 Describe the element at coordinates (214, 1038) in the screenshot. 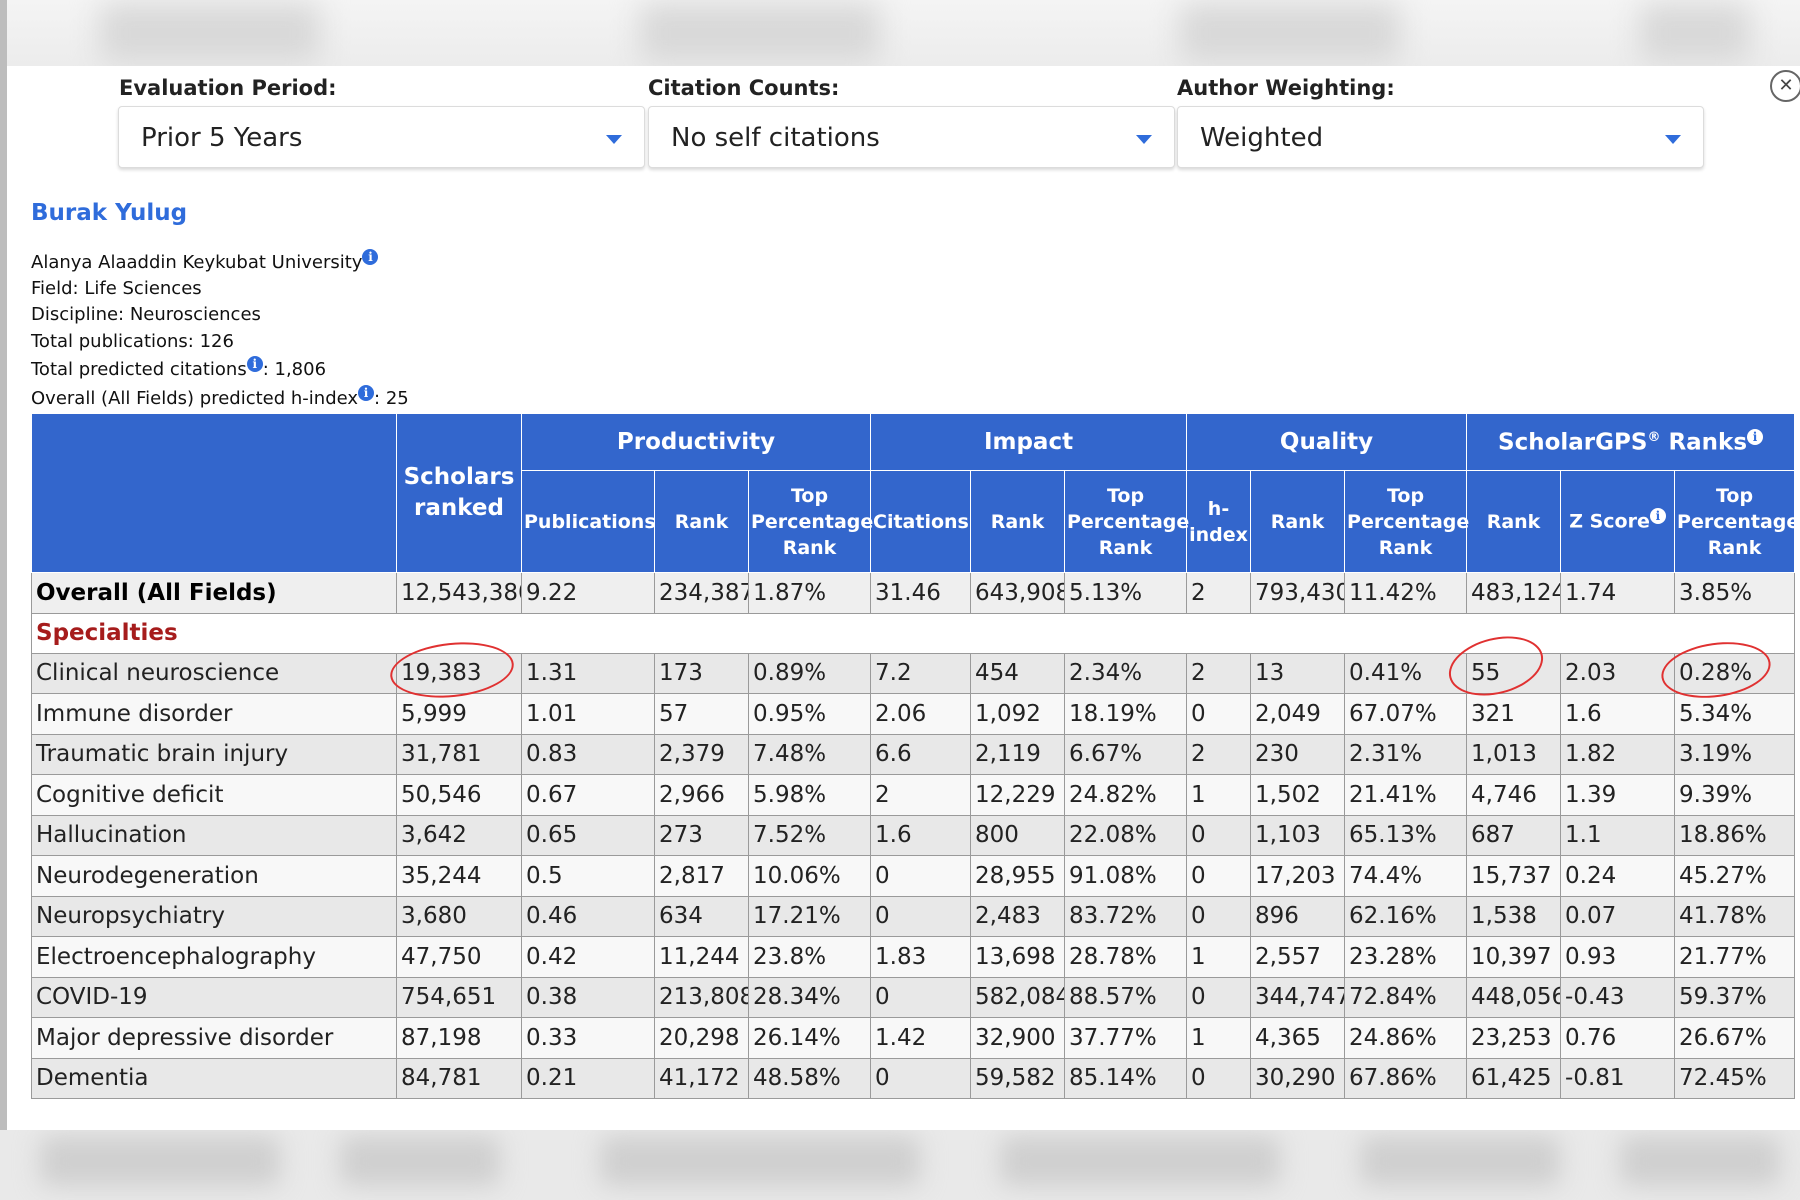

I see `specialty-name-cell: Major depressive disorder` at that location.